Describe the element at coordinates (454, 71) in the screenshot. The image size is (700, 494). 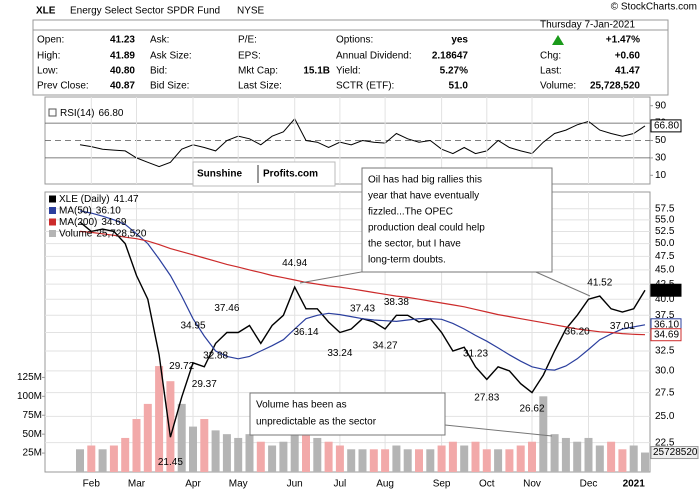
I see `quote-value: 5.27%` at that location.